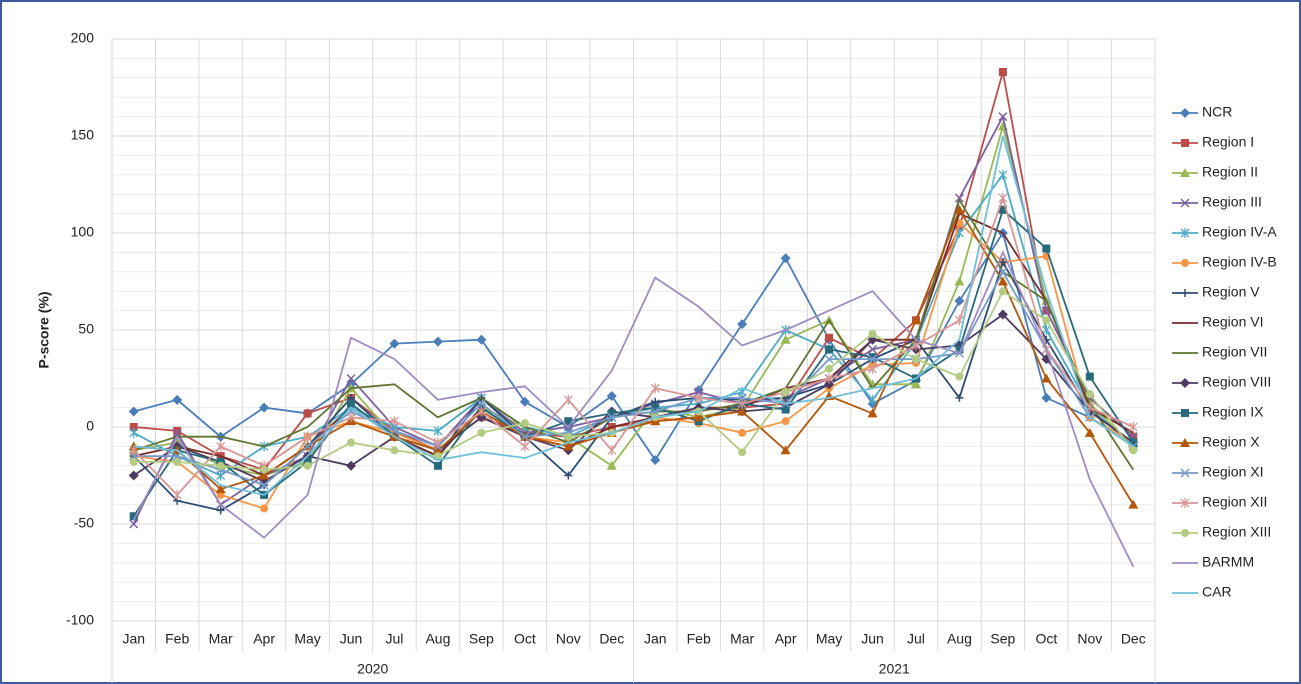 This screenshot has height=684, width=1301. What do you see at coordinates (1232, 322) in the screenshot?
I see `legend-label: Region VI` at bounding box center [1232, 322].